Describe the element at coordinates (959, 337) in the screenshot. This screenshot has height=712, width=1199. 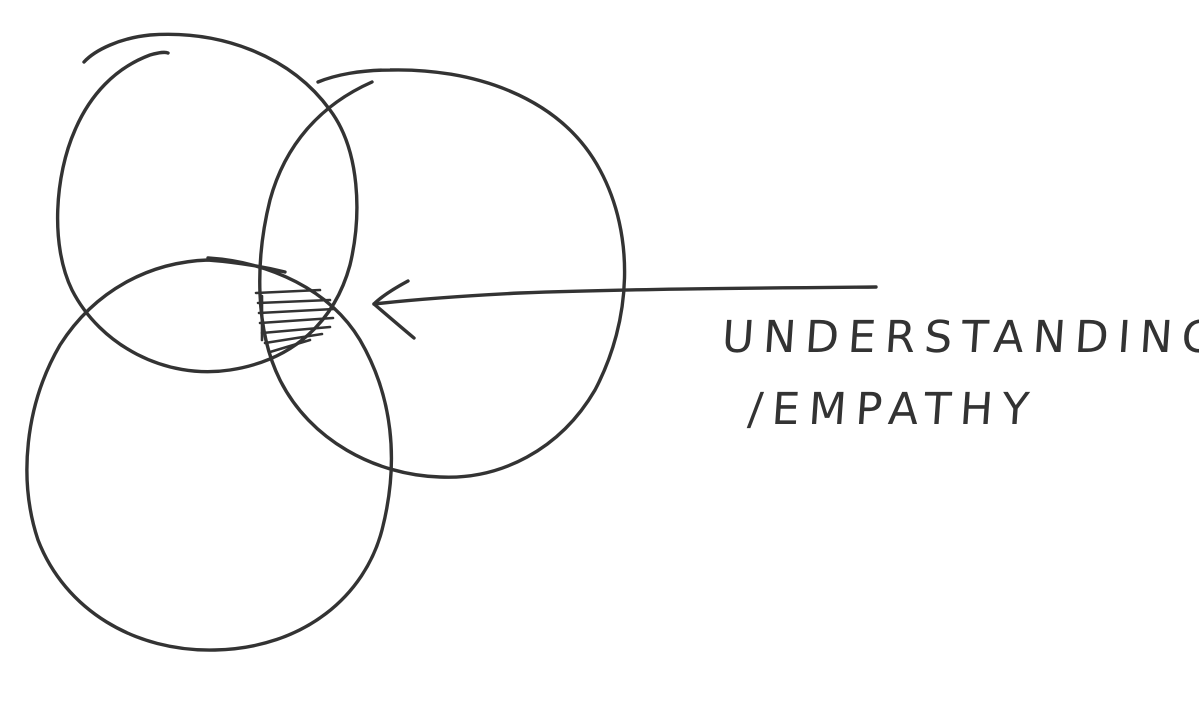
I see `annotation-label-line-1: UNDERSTANDING` at that location.